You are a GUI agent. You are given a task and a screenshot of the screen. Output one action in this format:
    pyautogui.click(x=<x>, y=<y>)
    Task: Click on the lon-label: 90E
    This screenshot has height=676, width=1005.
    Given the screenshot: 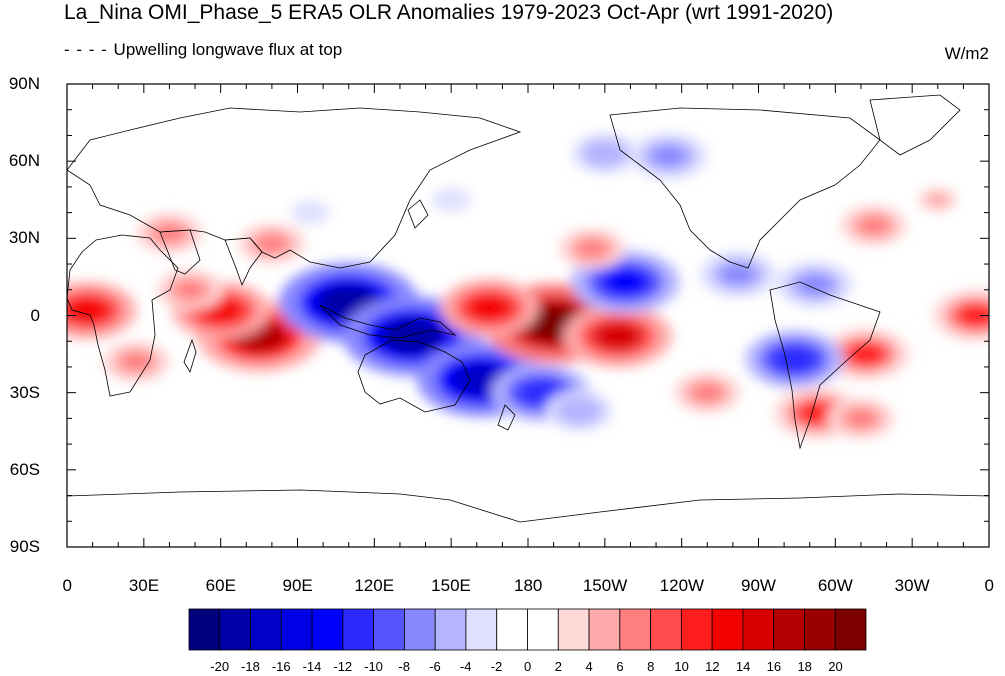 What is the action you would take?
    pyautogui.click(x=297, y=585)
    